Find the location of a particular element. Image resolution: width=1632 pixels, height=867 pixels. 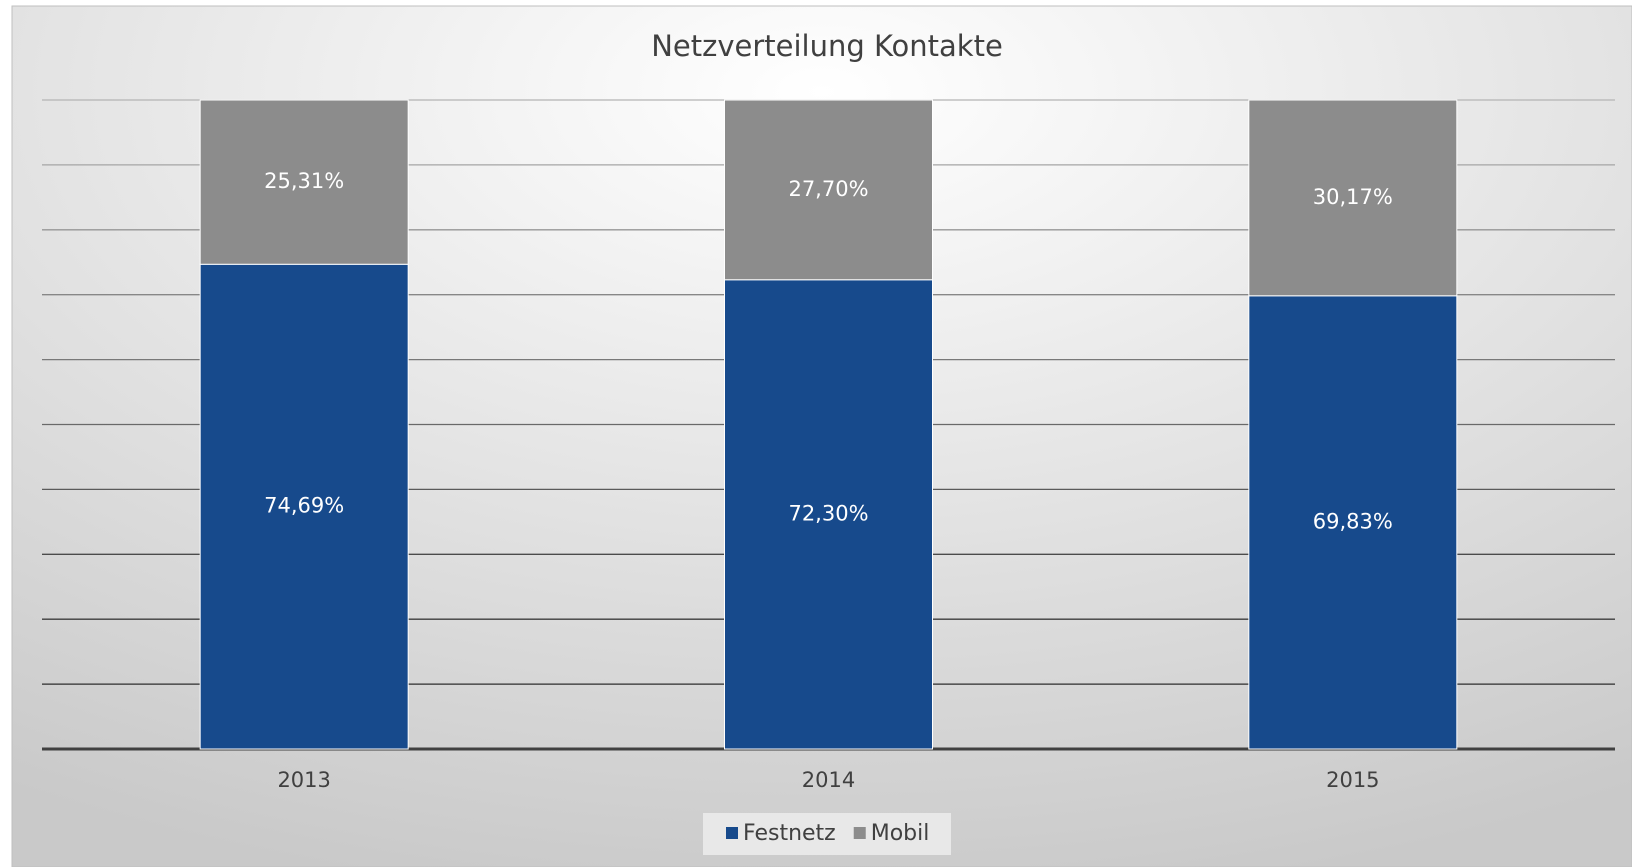

legend-label: Festnetz is located at coordinates (789, 833).